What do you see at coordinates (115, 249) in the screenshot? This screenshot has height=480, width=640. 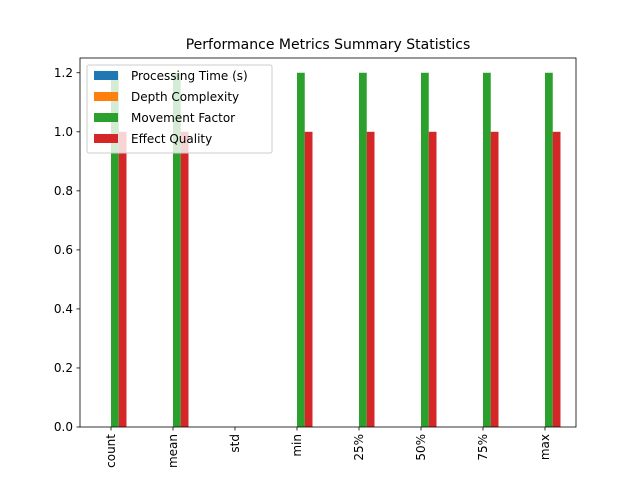 I see `bar-movement-factor-count` at bounding box center [115, 249].